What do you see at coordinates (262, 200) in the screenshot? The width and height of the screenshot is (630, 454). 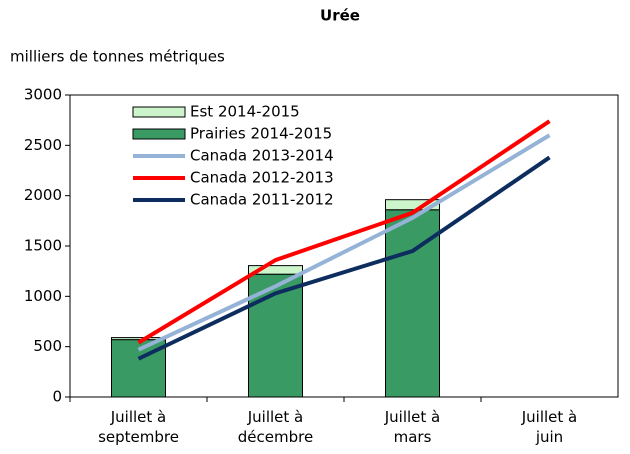 I see `legend-label: Canada 2011-2012` at bounding box center [262, 200].